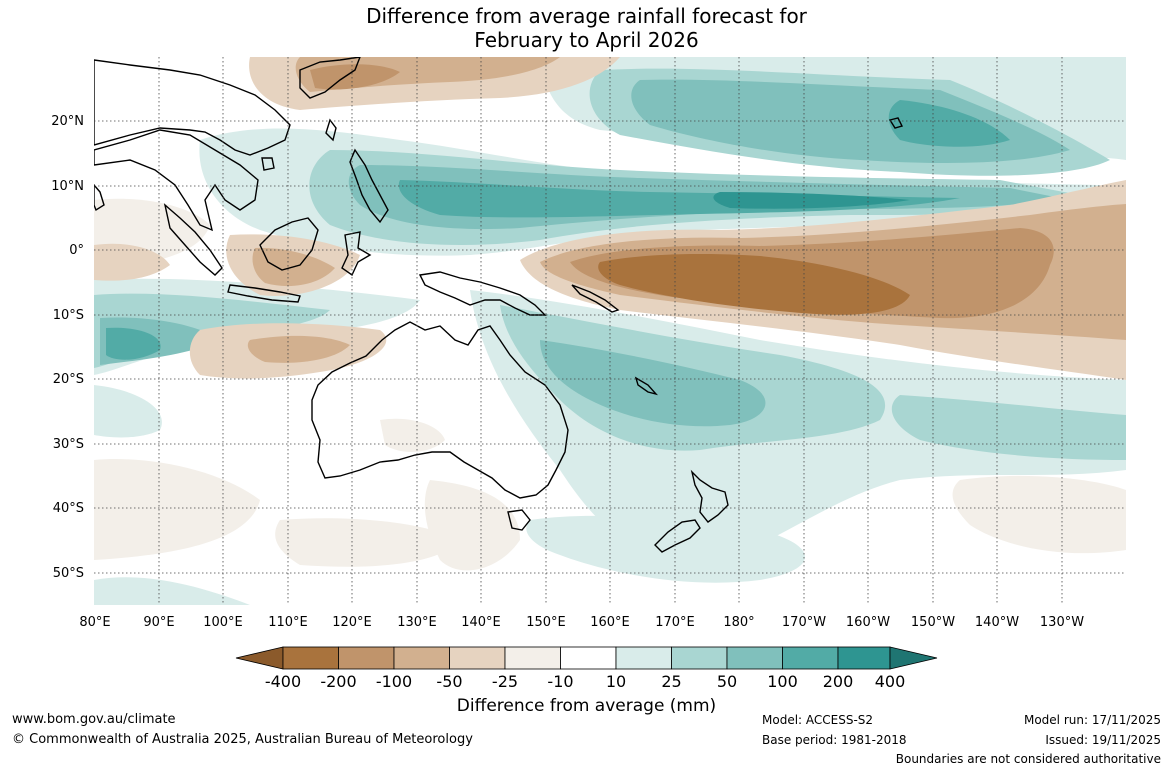  What do you see at coordinates (738, 622) in the screenshot?
I see `lon-label: 180°` at bounding box center [738, 622].